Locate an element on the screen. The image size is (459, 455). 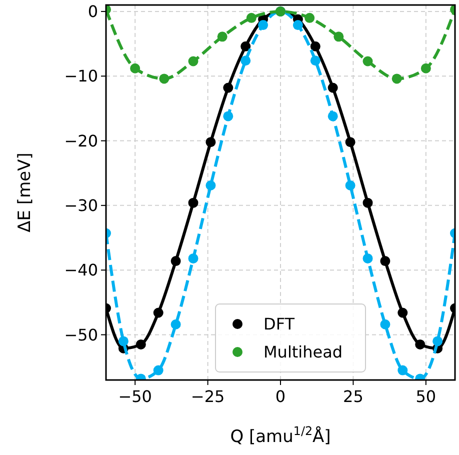
y-tick-label: −10 is located at coordinates (81, 76).